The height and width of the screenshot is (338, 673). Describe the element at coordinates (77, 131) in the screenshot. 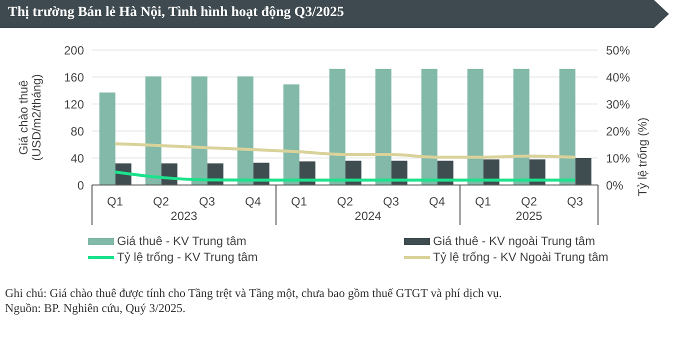

I see `y-tick-label: 80` at that location.